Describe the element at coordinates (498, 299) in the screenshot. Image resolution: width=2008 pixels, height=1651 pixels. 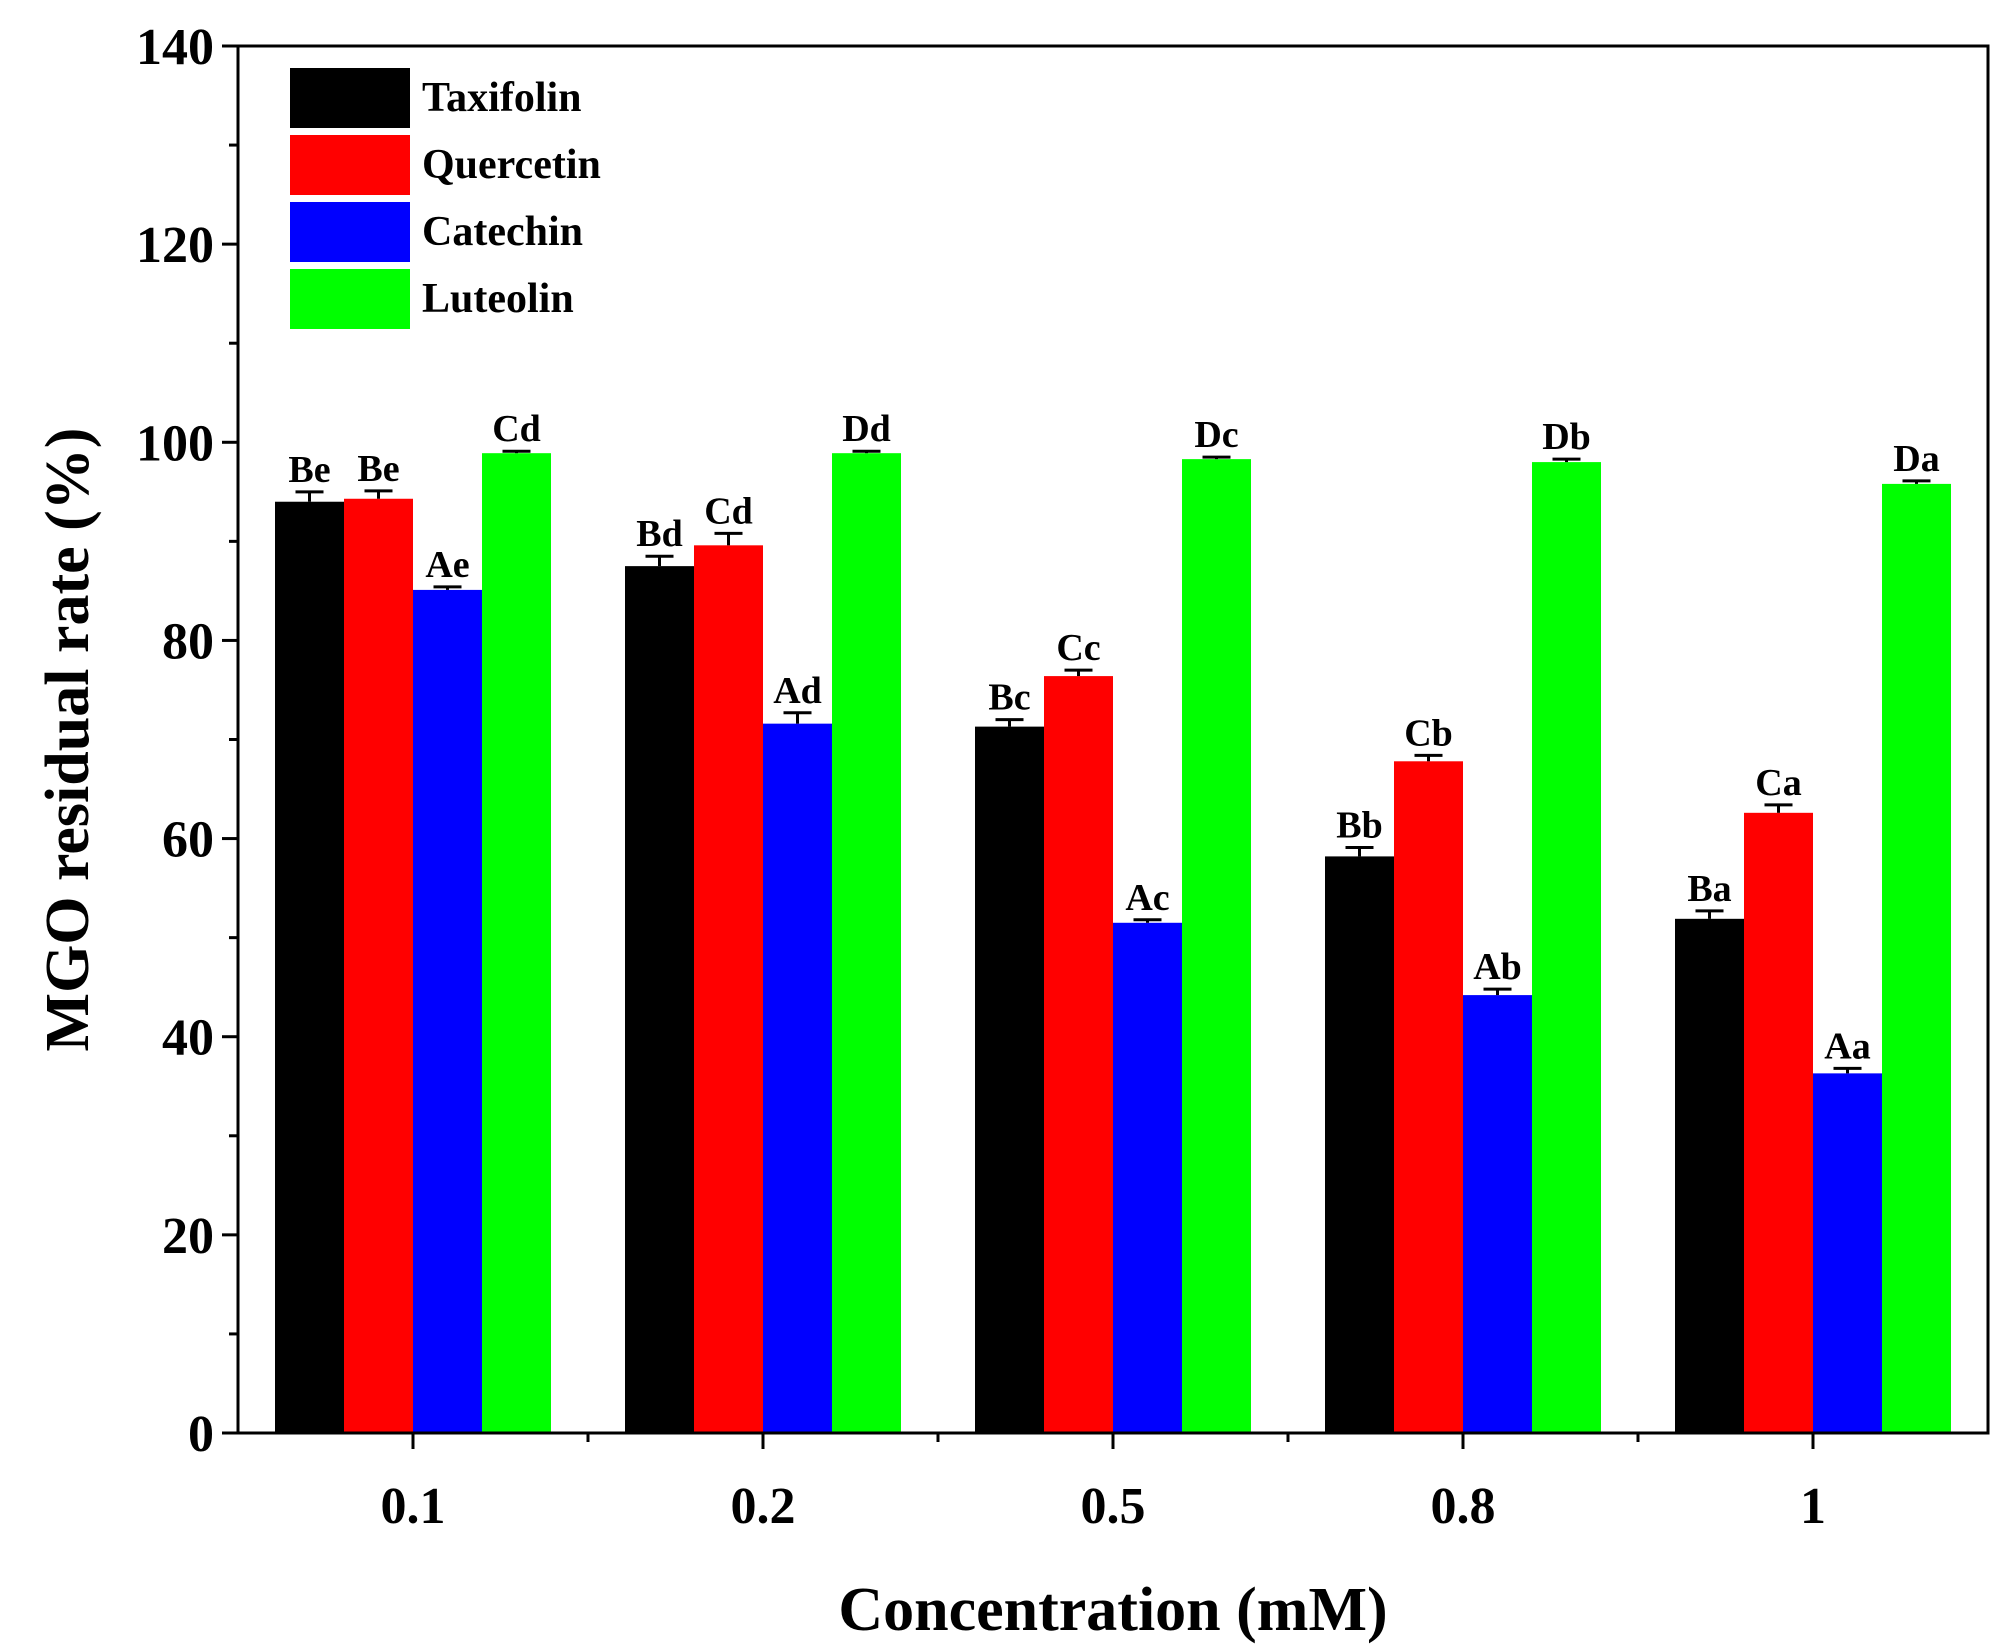
I see `legend-label: Luteolin` at that location.